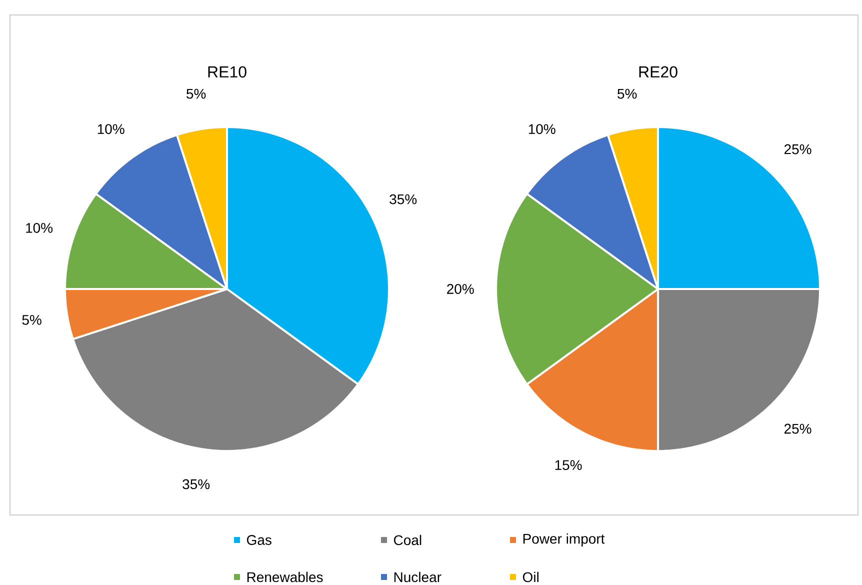  I want to click on legend-label: Nuclear, so click(418, 577).